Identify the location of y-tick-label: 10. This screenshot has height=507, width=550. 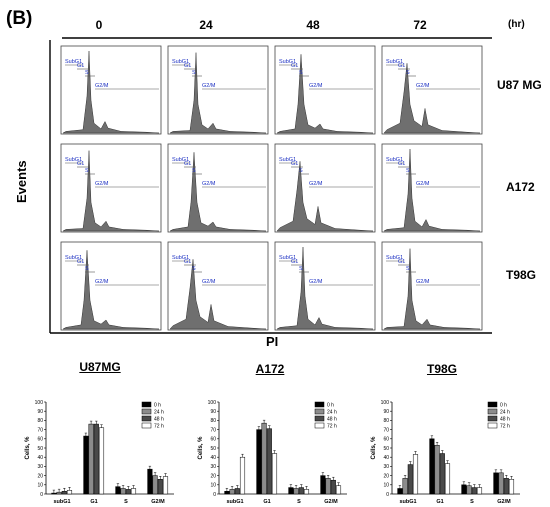
(386, 486).